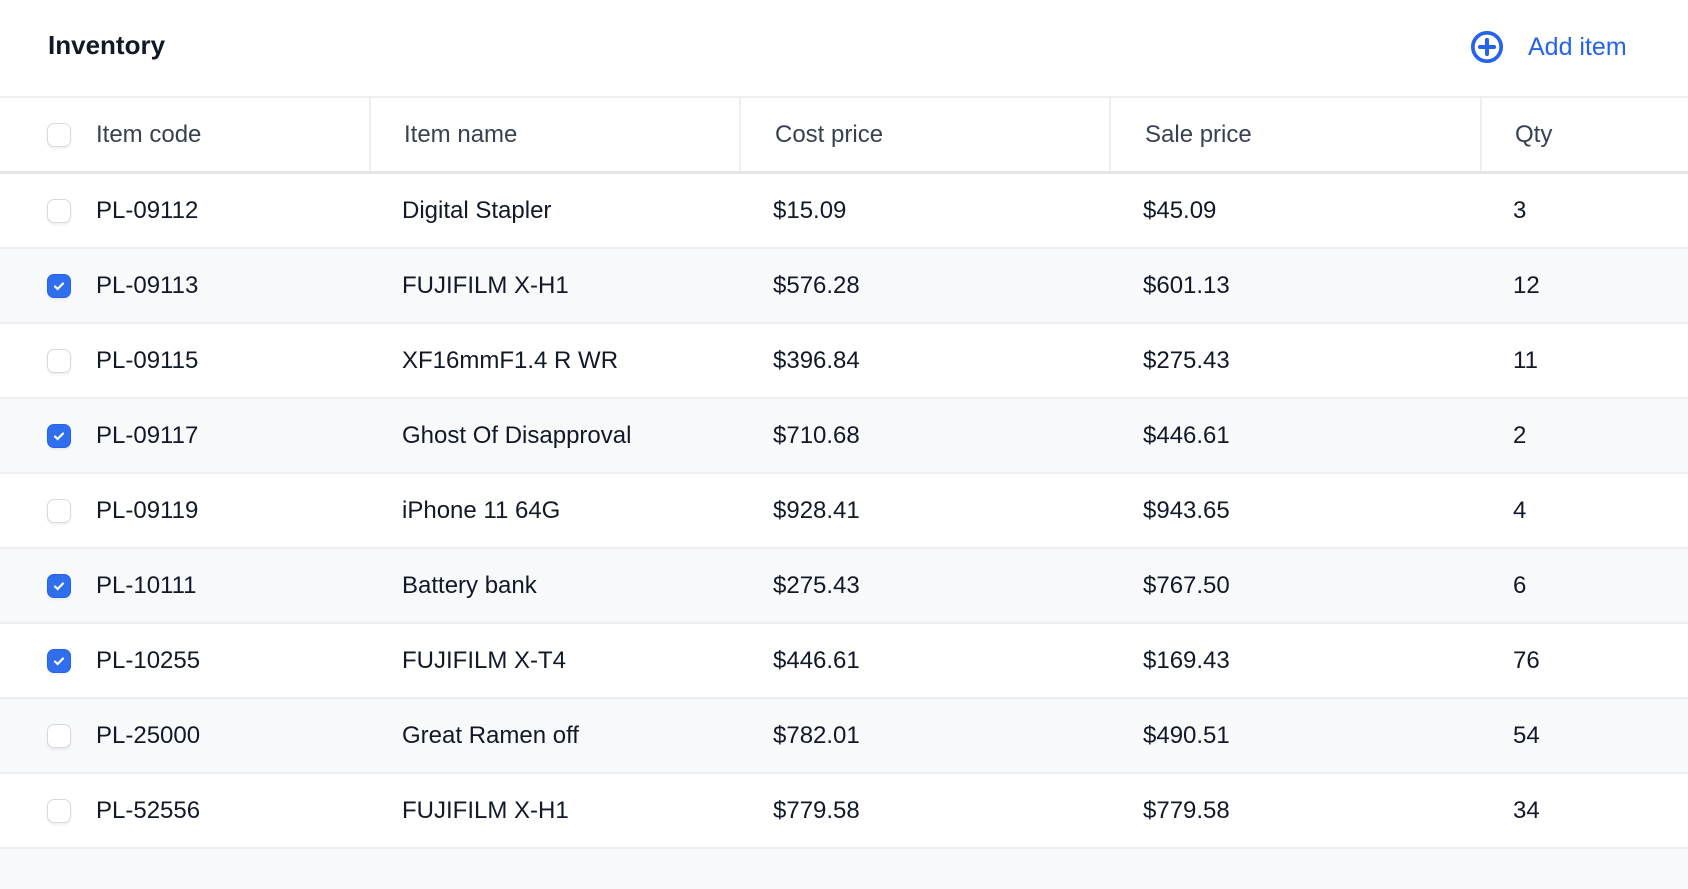 The image size is (1688, 889). What do you see at coordinates (816, 660) in the screenshot?
I see `cost-price: $446.61` at bounding box center [816, 660].